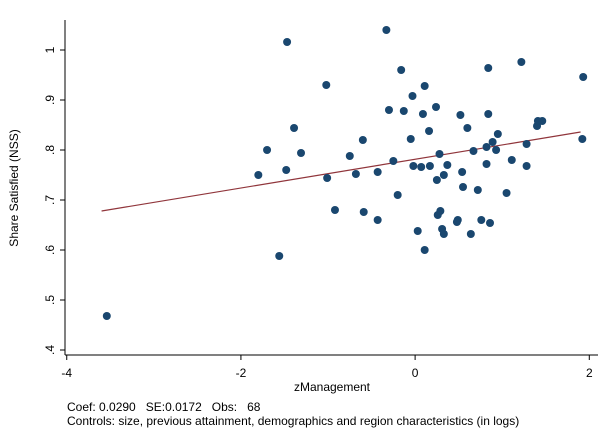  What do you see at coordinates (50, 250) in the screenshot?
I see `y-tick-label: .6` at bounding box center [50, 250].